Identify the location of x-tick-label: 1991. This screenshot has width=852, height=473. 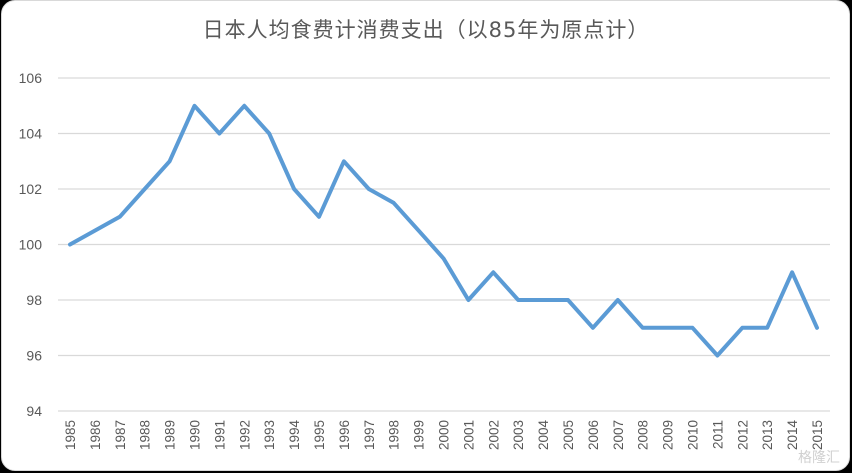
(219, 435).